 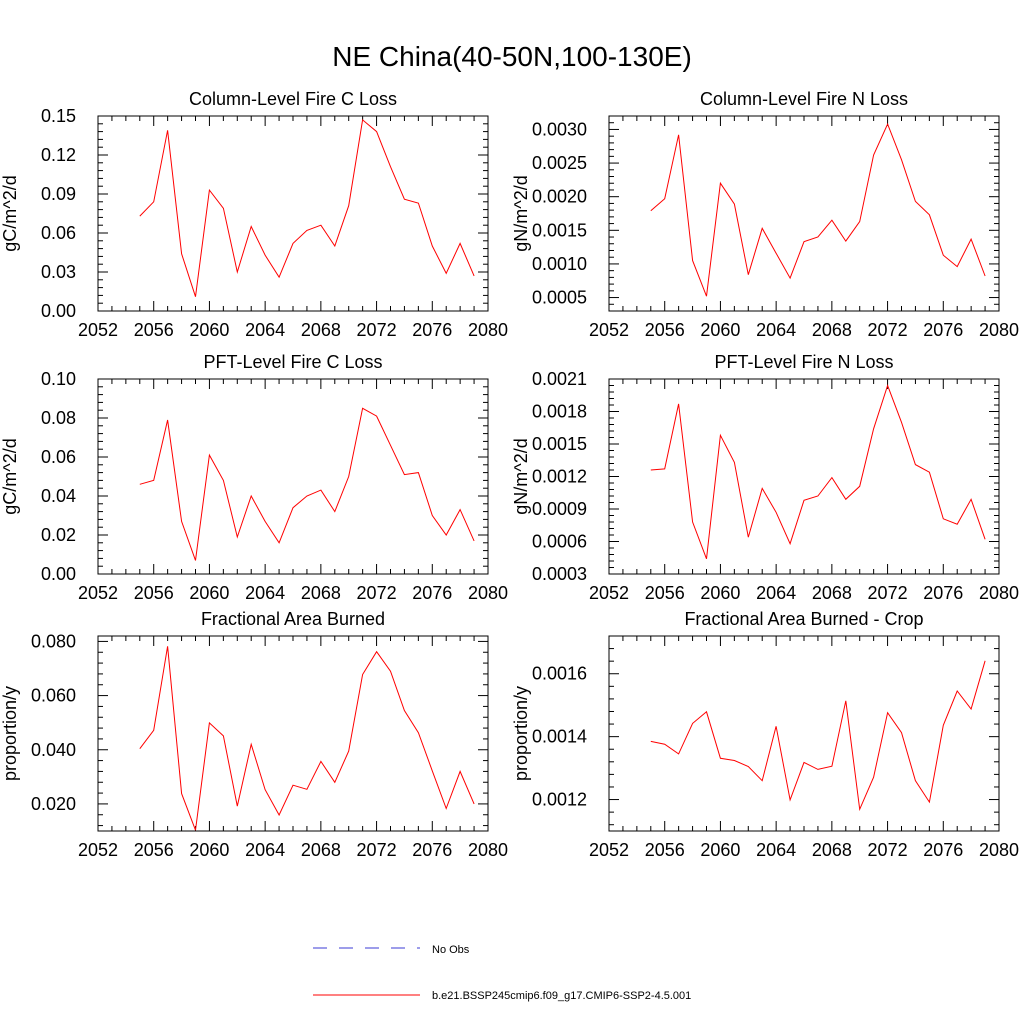 What do you see at coordinates (559, 412) in the screenshot?
I see `y-tick-label: 0.0018` at bounding box center [559, 412].